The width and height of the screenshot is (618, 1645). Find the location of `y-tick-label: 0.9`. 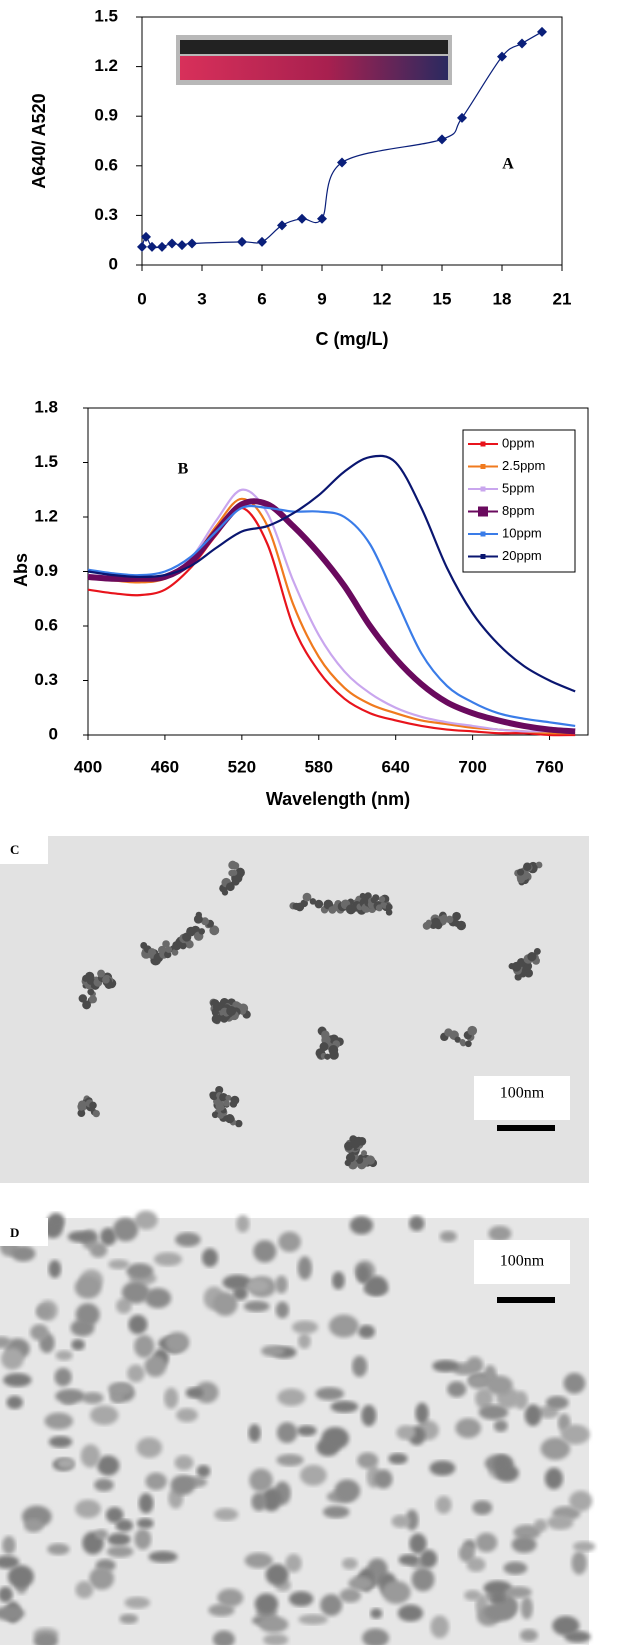

y-tick-label: 0.9 is located at coordinates (46, 570).